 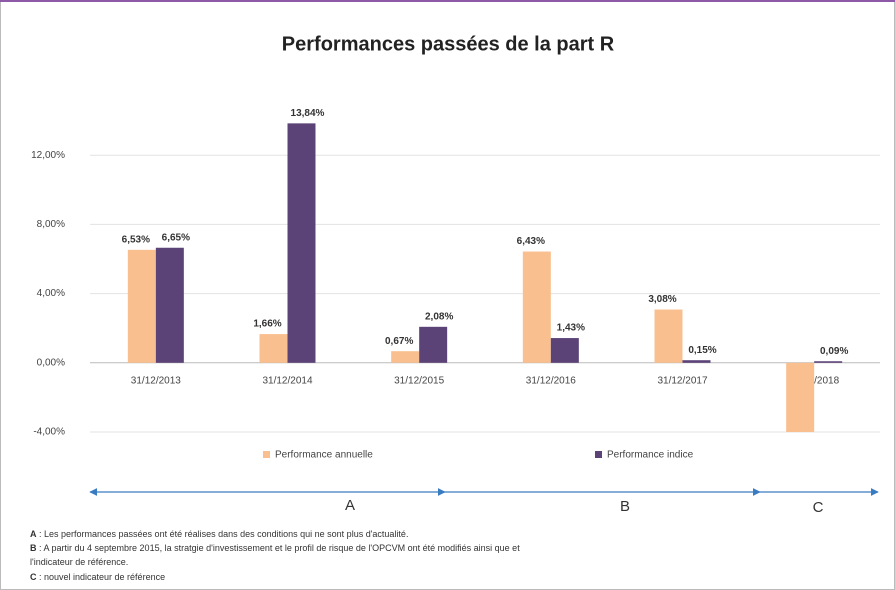 What do you see at coordinates (531, 241) in the screenshot?
I see `value-label: 6,43%` at bounding box center [531, 241].